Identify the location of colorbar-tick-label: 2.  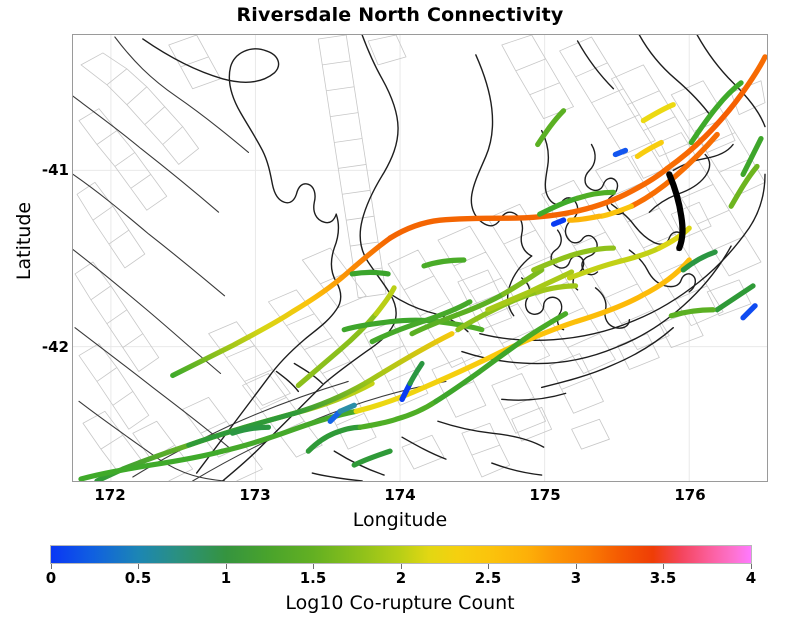
(401, 578).